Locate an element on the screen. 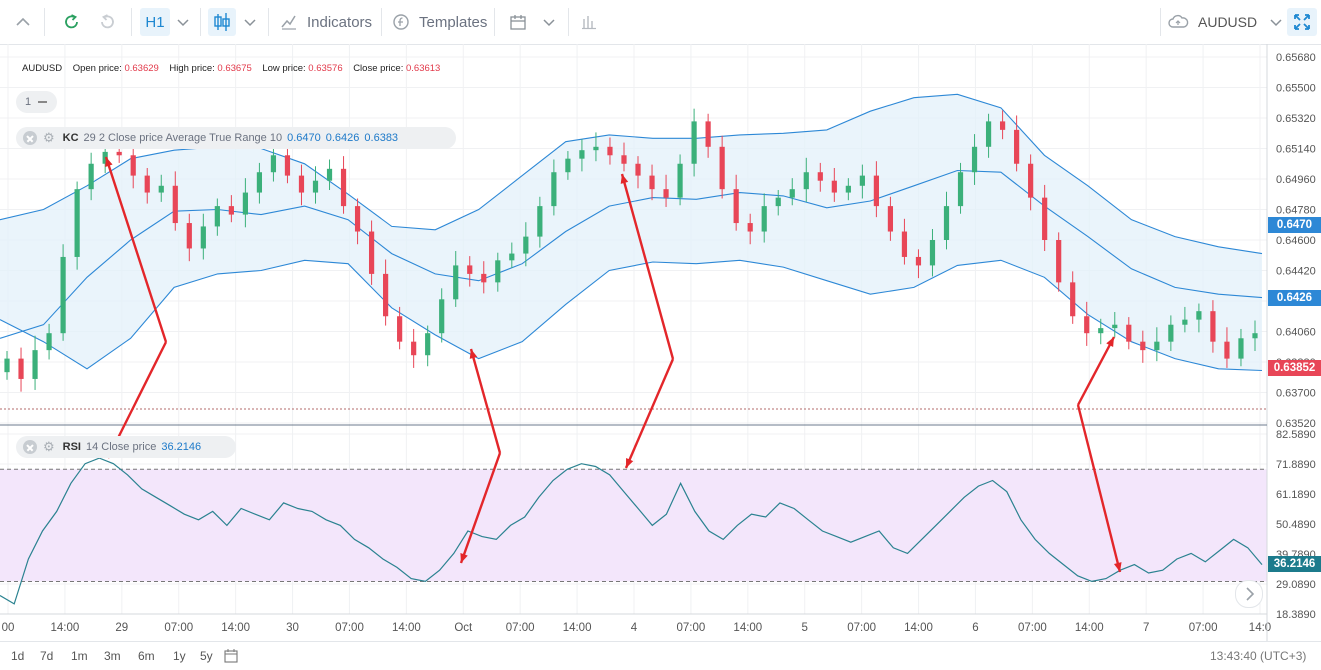 This screenshot has width=1321, height=670. high-value: 0.63675 is located at coordinates (234, 68).